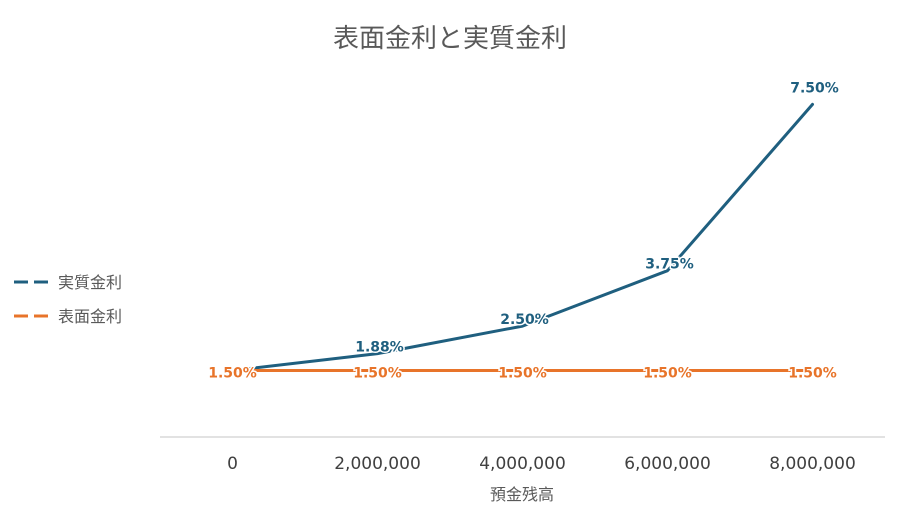  What do you see at coordinates (667, 464) in the screenshot?
I see `x-tick-label: 6,000,000` at bounding box center [667, 464].